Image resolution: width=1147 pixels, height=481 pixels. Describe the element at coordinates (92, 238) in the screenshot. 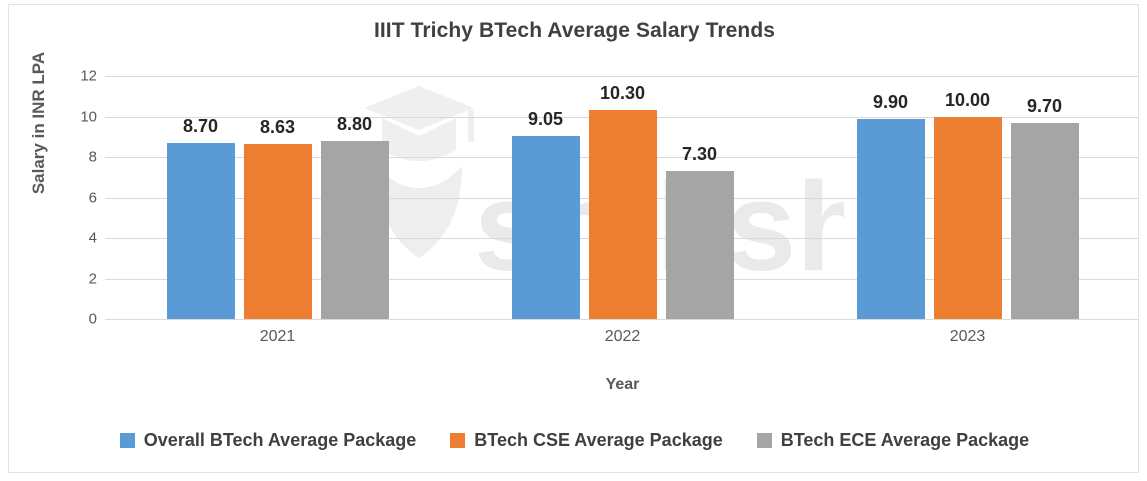

I see `y-axis-tick-label: 4` at that location.